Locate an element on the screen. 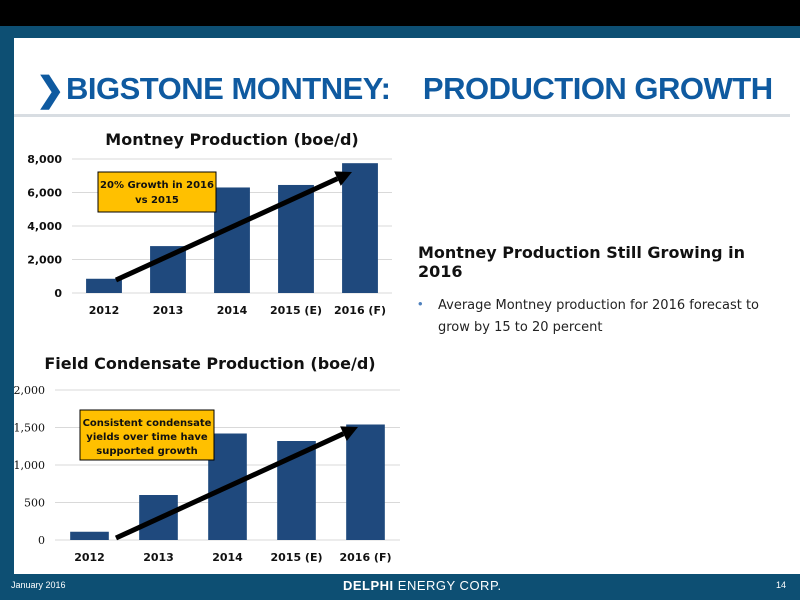 This screenshot has width=800, height=600. y-tick-label: 500 is located at coordinates (34, 503).